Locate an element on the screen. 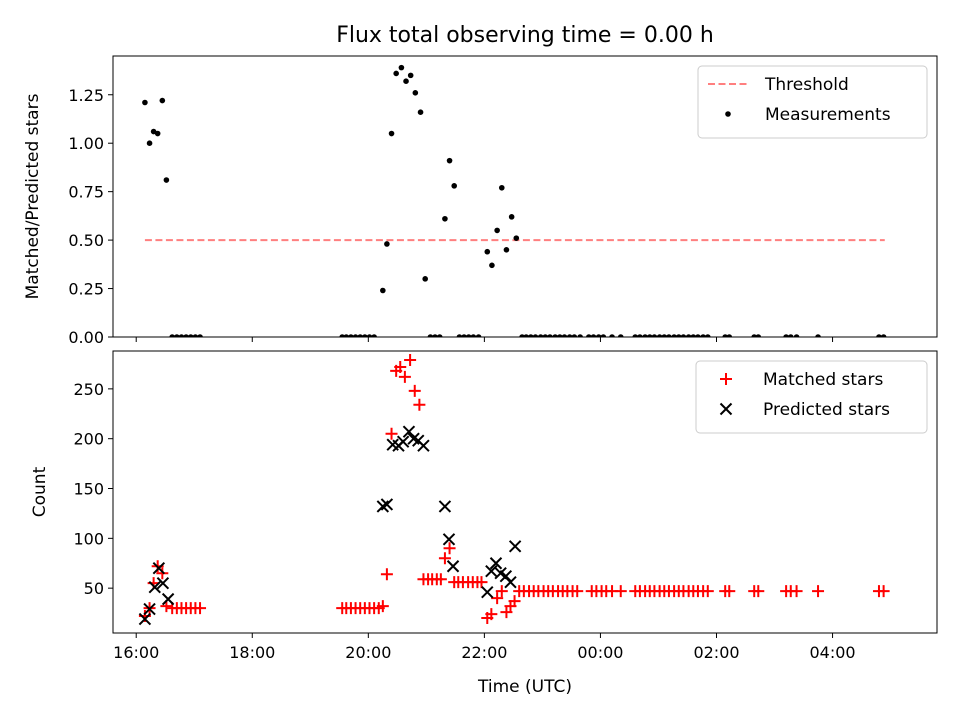  legend-label: Threshold is located at coordinates (806, 85).